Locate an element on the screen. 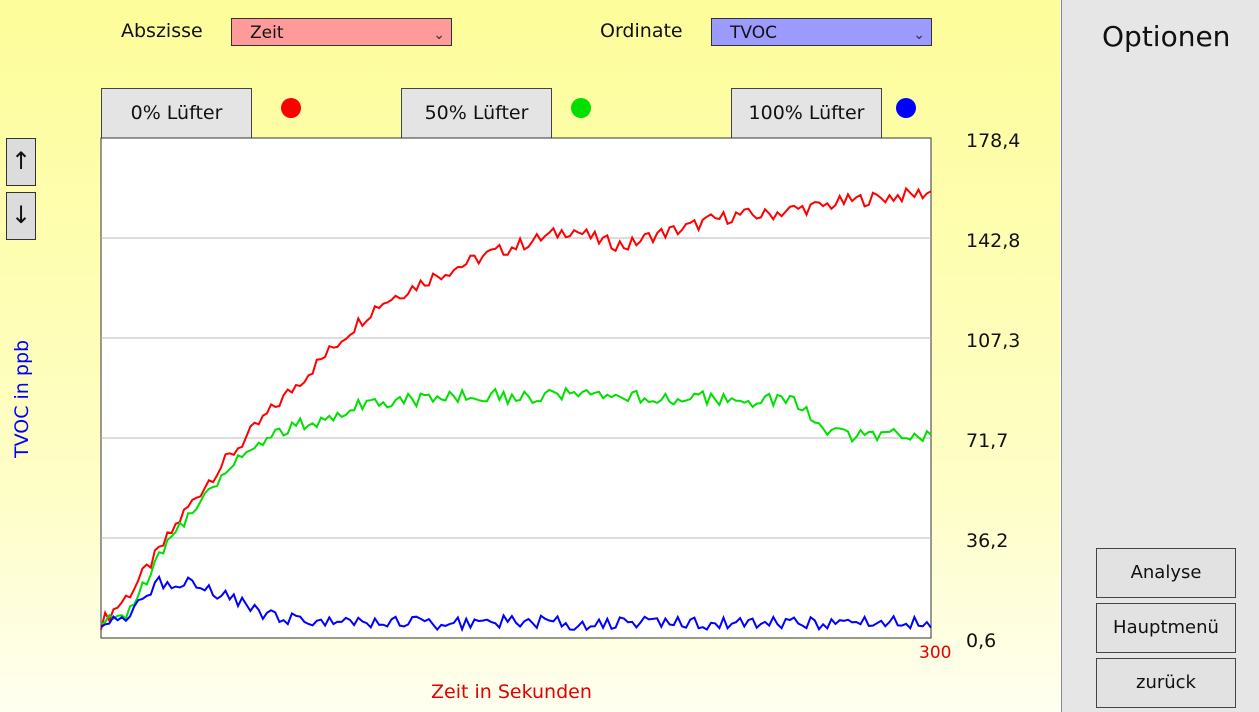  back-button: zurück is located at coordinates (1166, 683).